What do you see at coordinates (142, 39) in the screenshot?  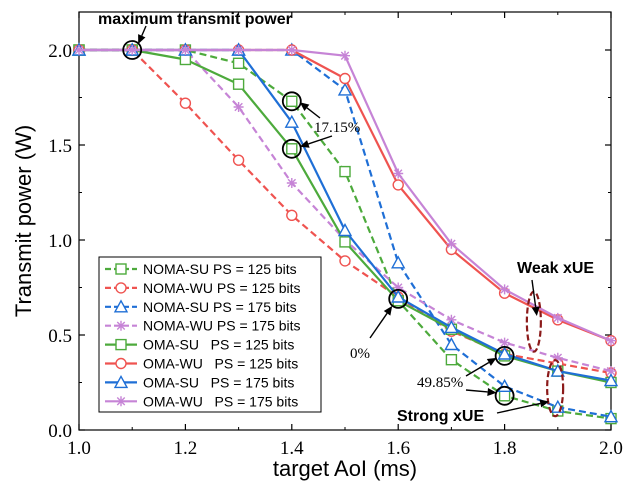 I see `max-power-arrow-head` at bounding box center [142, 39].